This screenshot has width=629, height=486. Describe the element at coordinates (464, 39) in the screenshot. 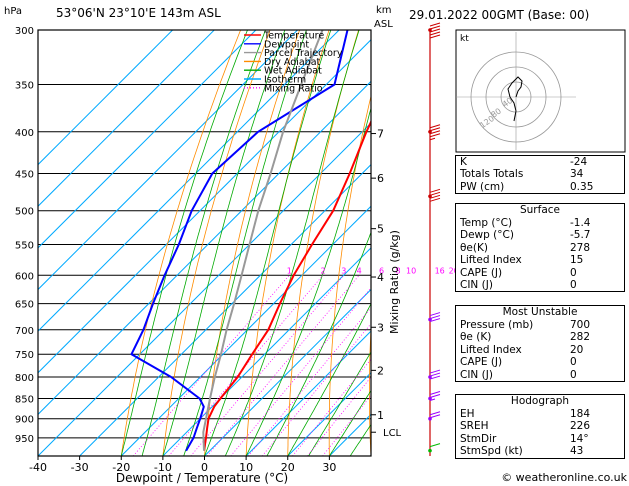

I see `hodograph-unit-label: kt` at that location.